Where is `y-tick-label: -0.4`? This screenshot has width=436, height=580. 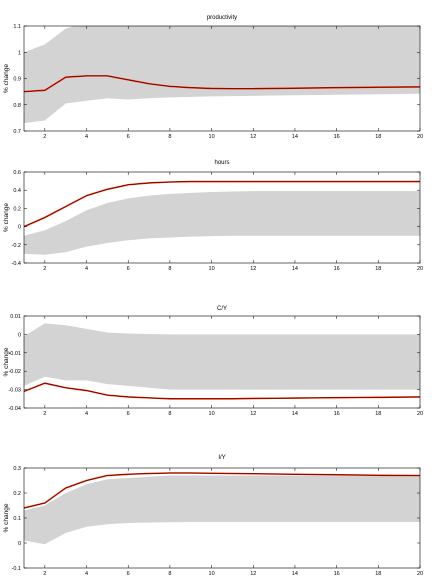 y-tick-label: -0.4 is located at coordinates (16, 264).